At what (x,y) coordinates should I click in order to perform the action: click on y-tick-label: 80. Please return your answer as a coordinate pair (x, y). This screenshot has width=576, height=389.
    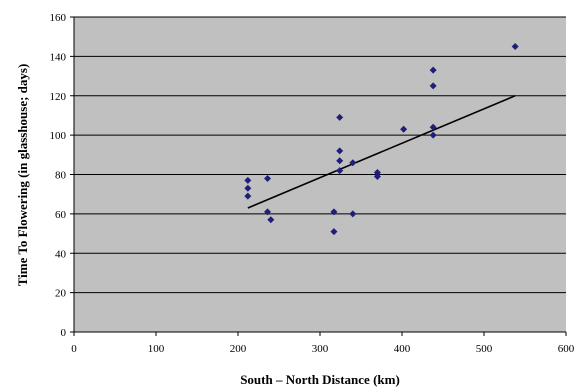
    Looking at the image, I should click on (61, 176).